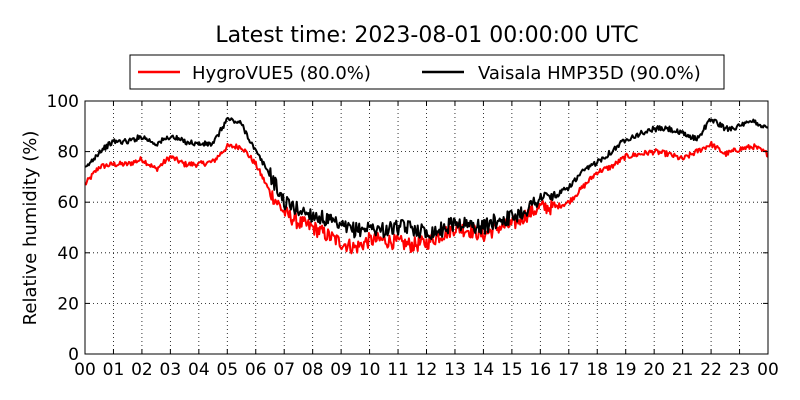 The image size is (800, 400). What do you see at coordinates (484, 370) in the screenshot?
I see `x-tick-label: 14` at bounding box center [484, 370].